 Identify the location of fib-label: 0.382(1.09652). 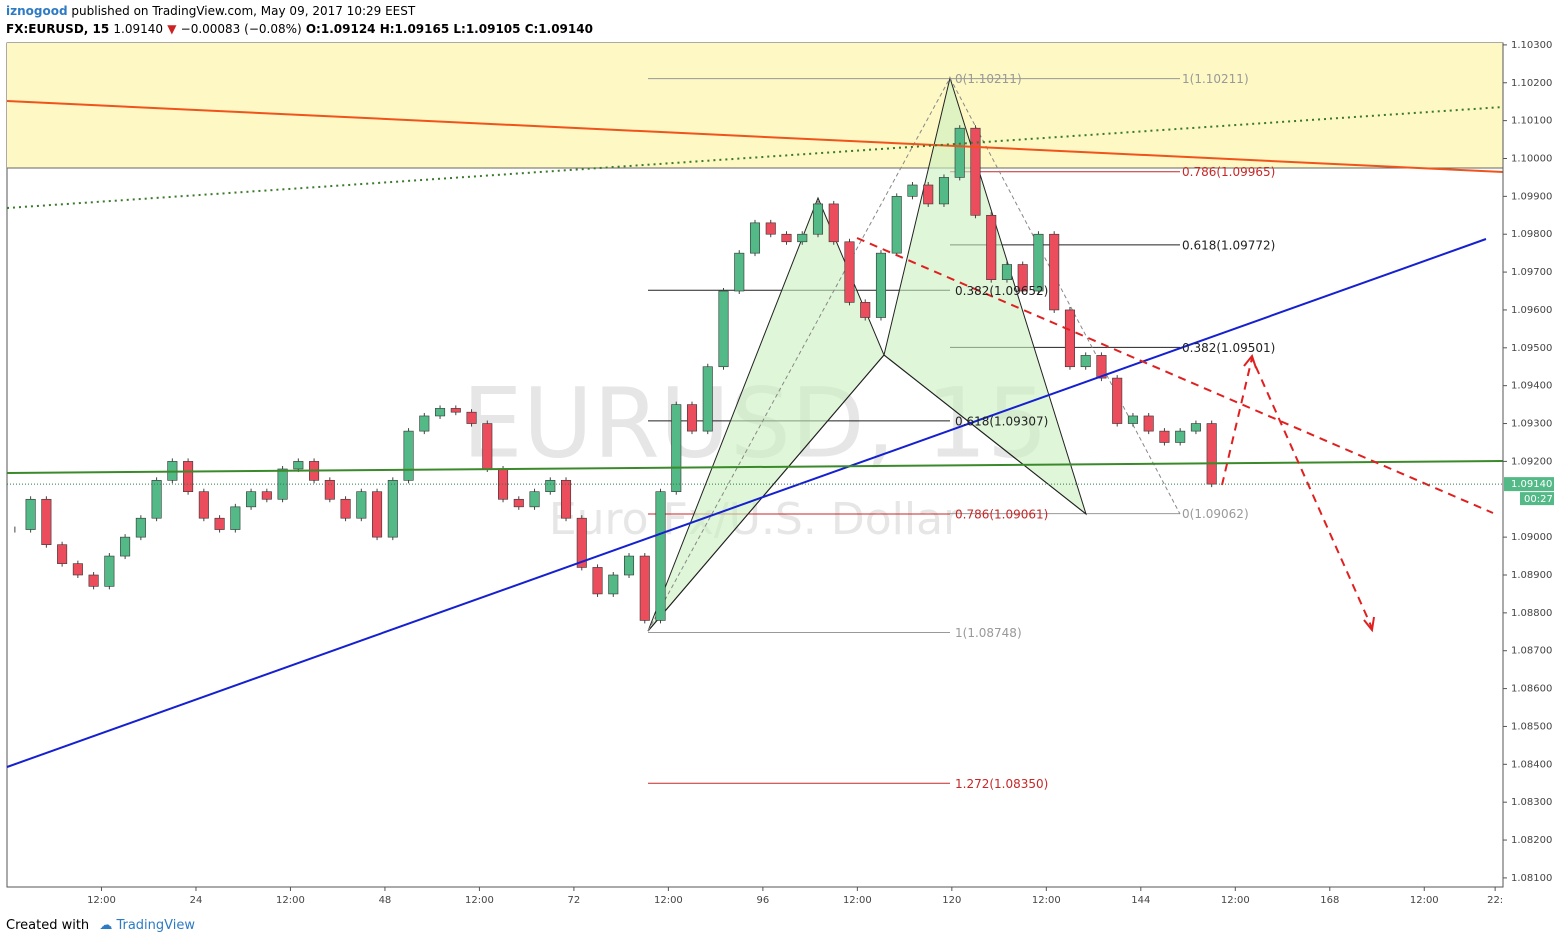
(1001, 291).